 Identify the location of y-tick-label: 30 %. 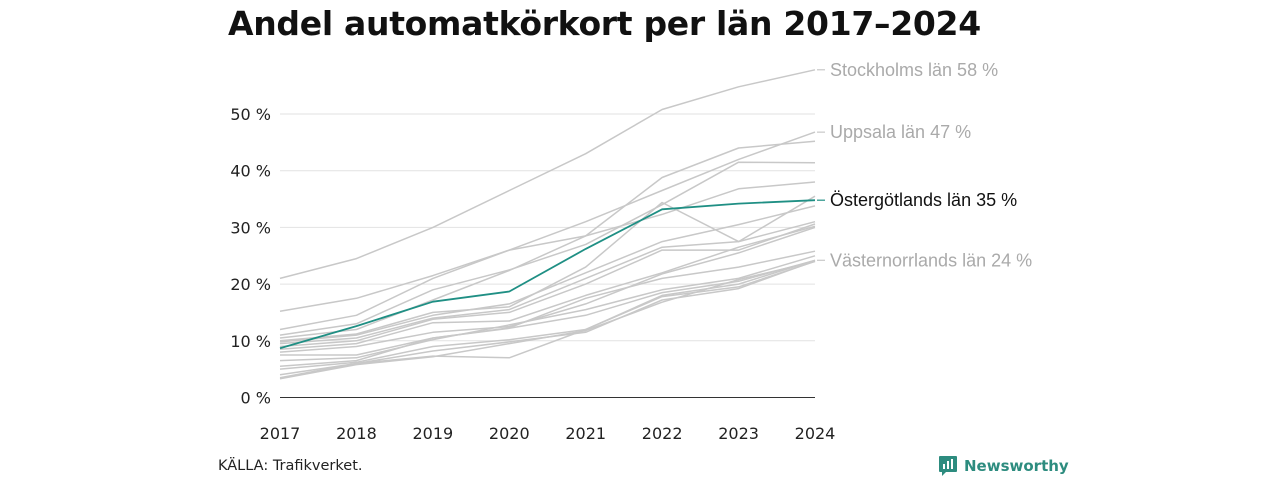
(250, 227).